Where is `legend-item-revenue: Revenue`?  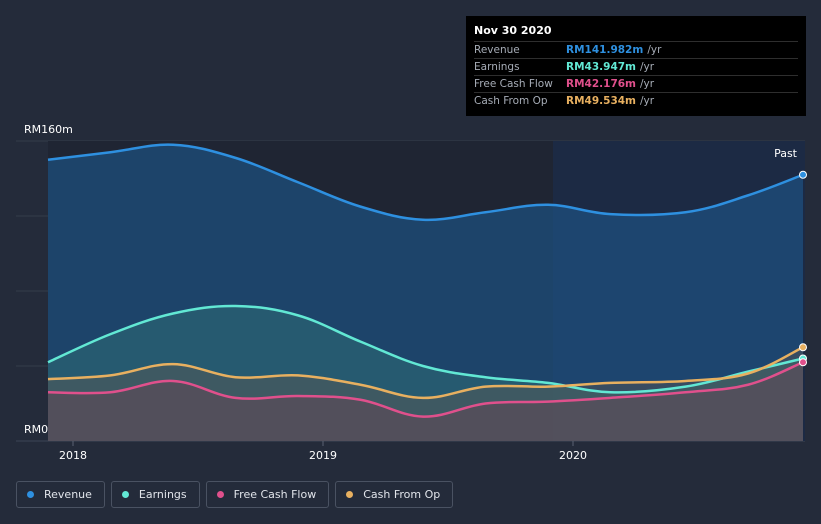 legend-item-revenue: Revenue is located at coordinates (60, 494).